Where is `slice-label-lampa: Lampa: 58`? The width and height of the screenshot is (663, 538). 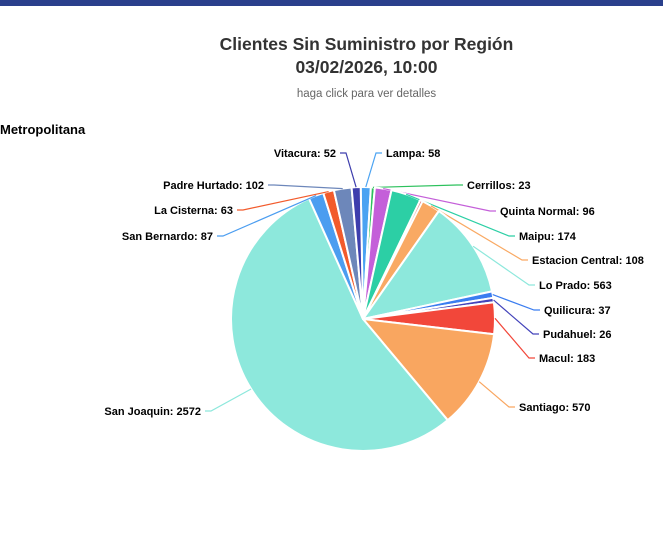 slice-label-lampa: Lampa: 58 is located at coordinates (413, 154).